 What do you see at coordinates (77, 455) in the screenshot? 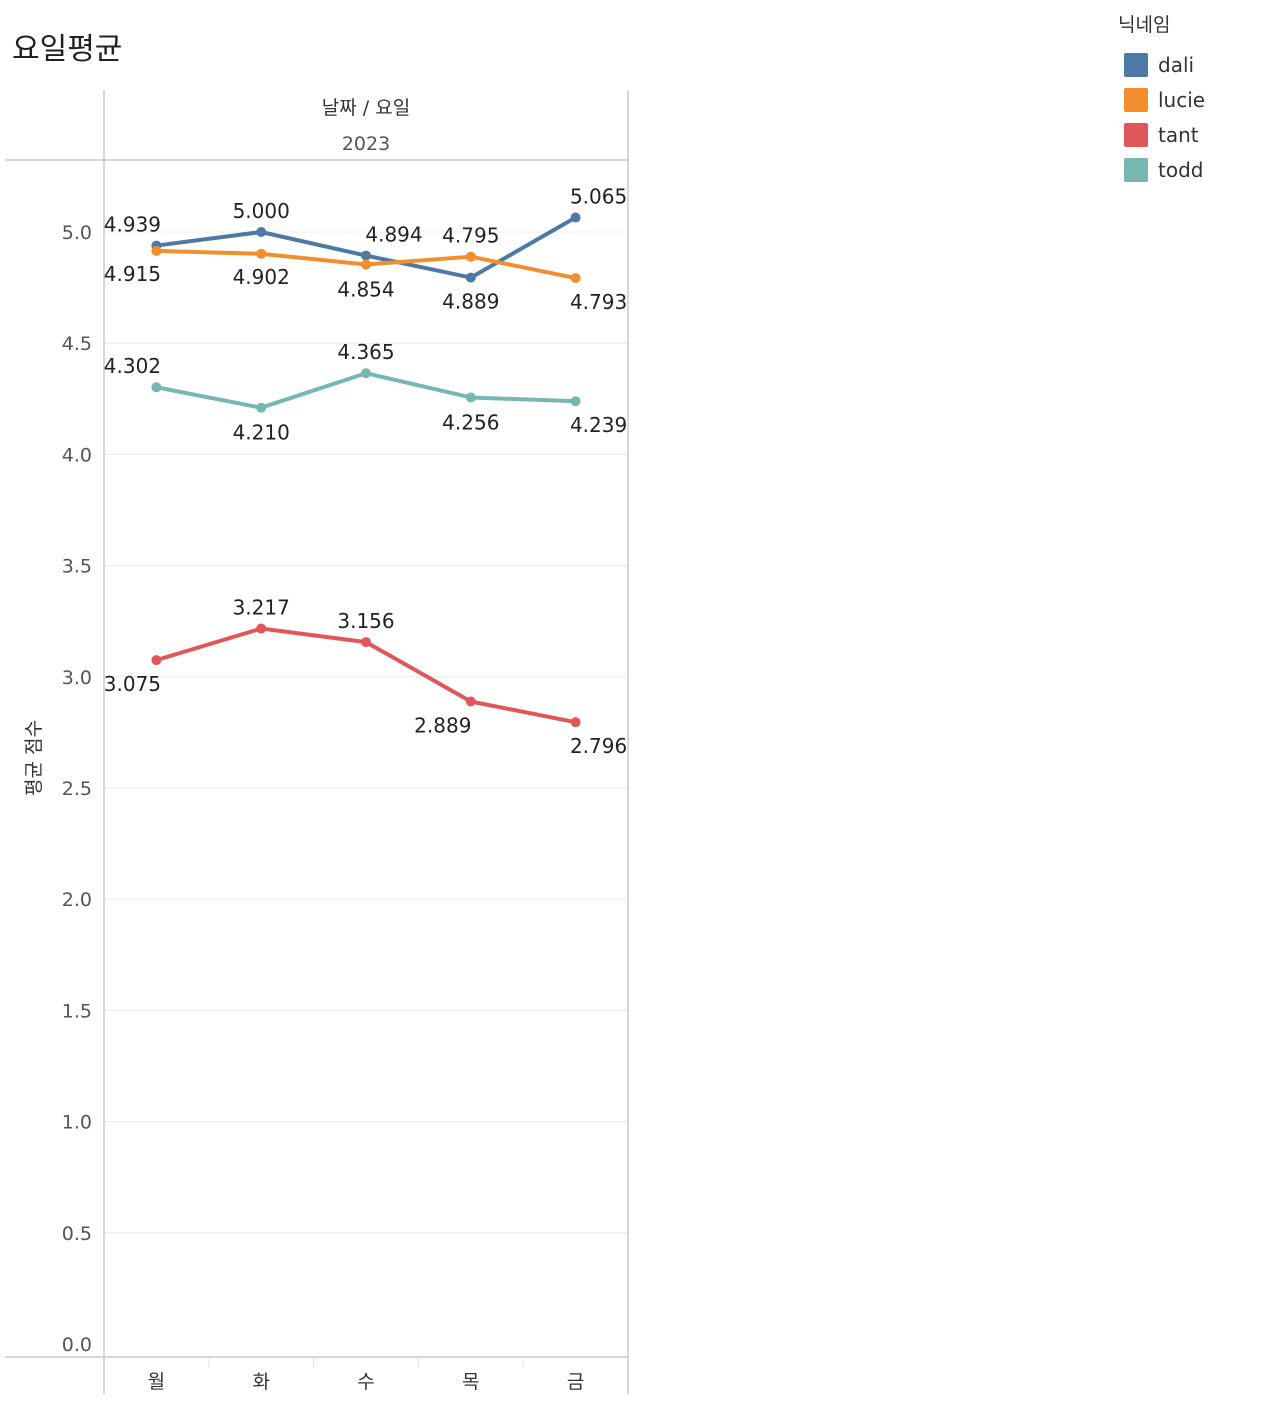
I see `y-tick-label-4.0: 4.0` at bounding box center [77, 455].